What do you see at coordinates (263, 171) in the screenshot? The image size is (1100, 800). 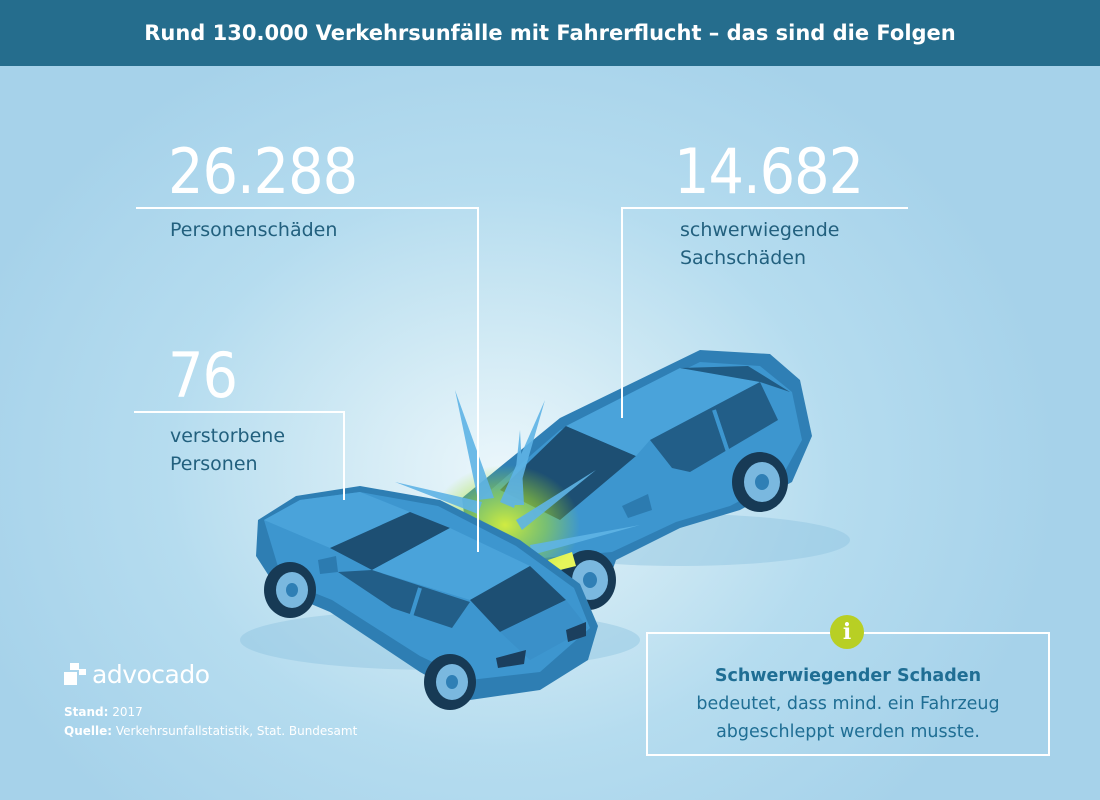 I see `stat-value-personenschaeden: 26.288` at bounding box center [263, 171].